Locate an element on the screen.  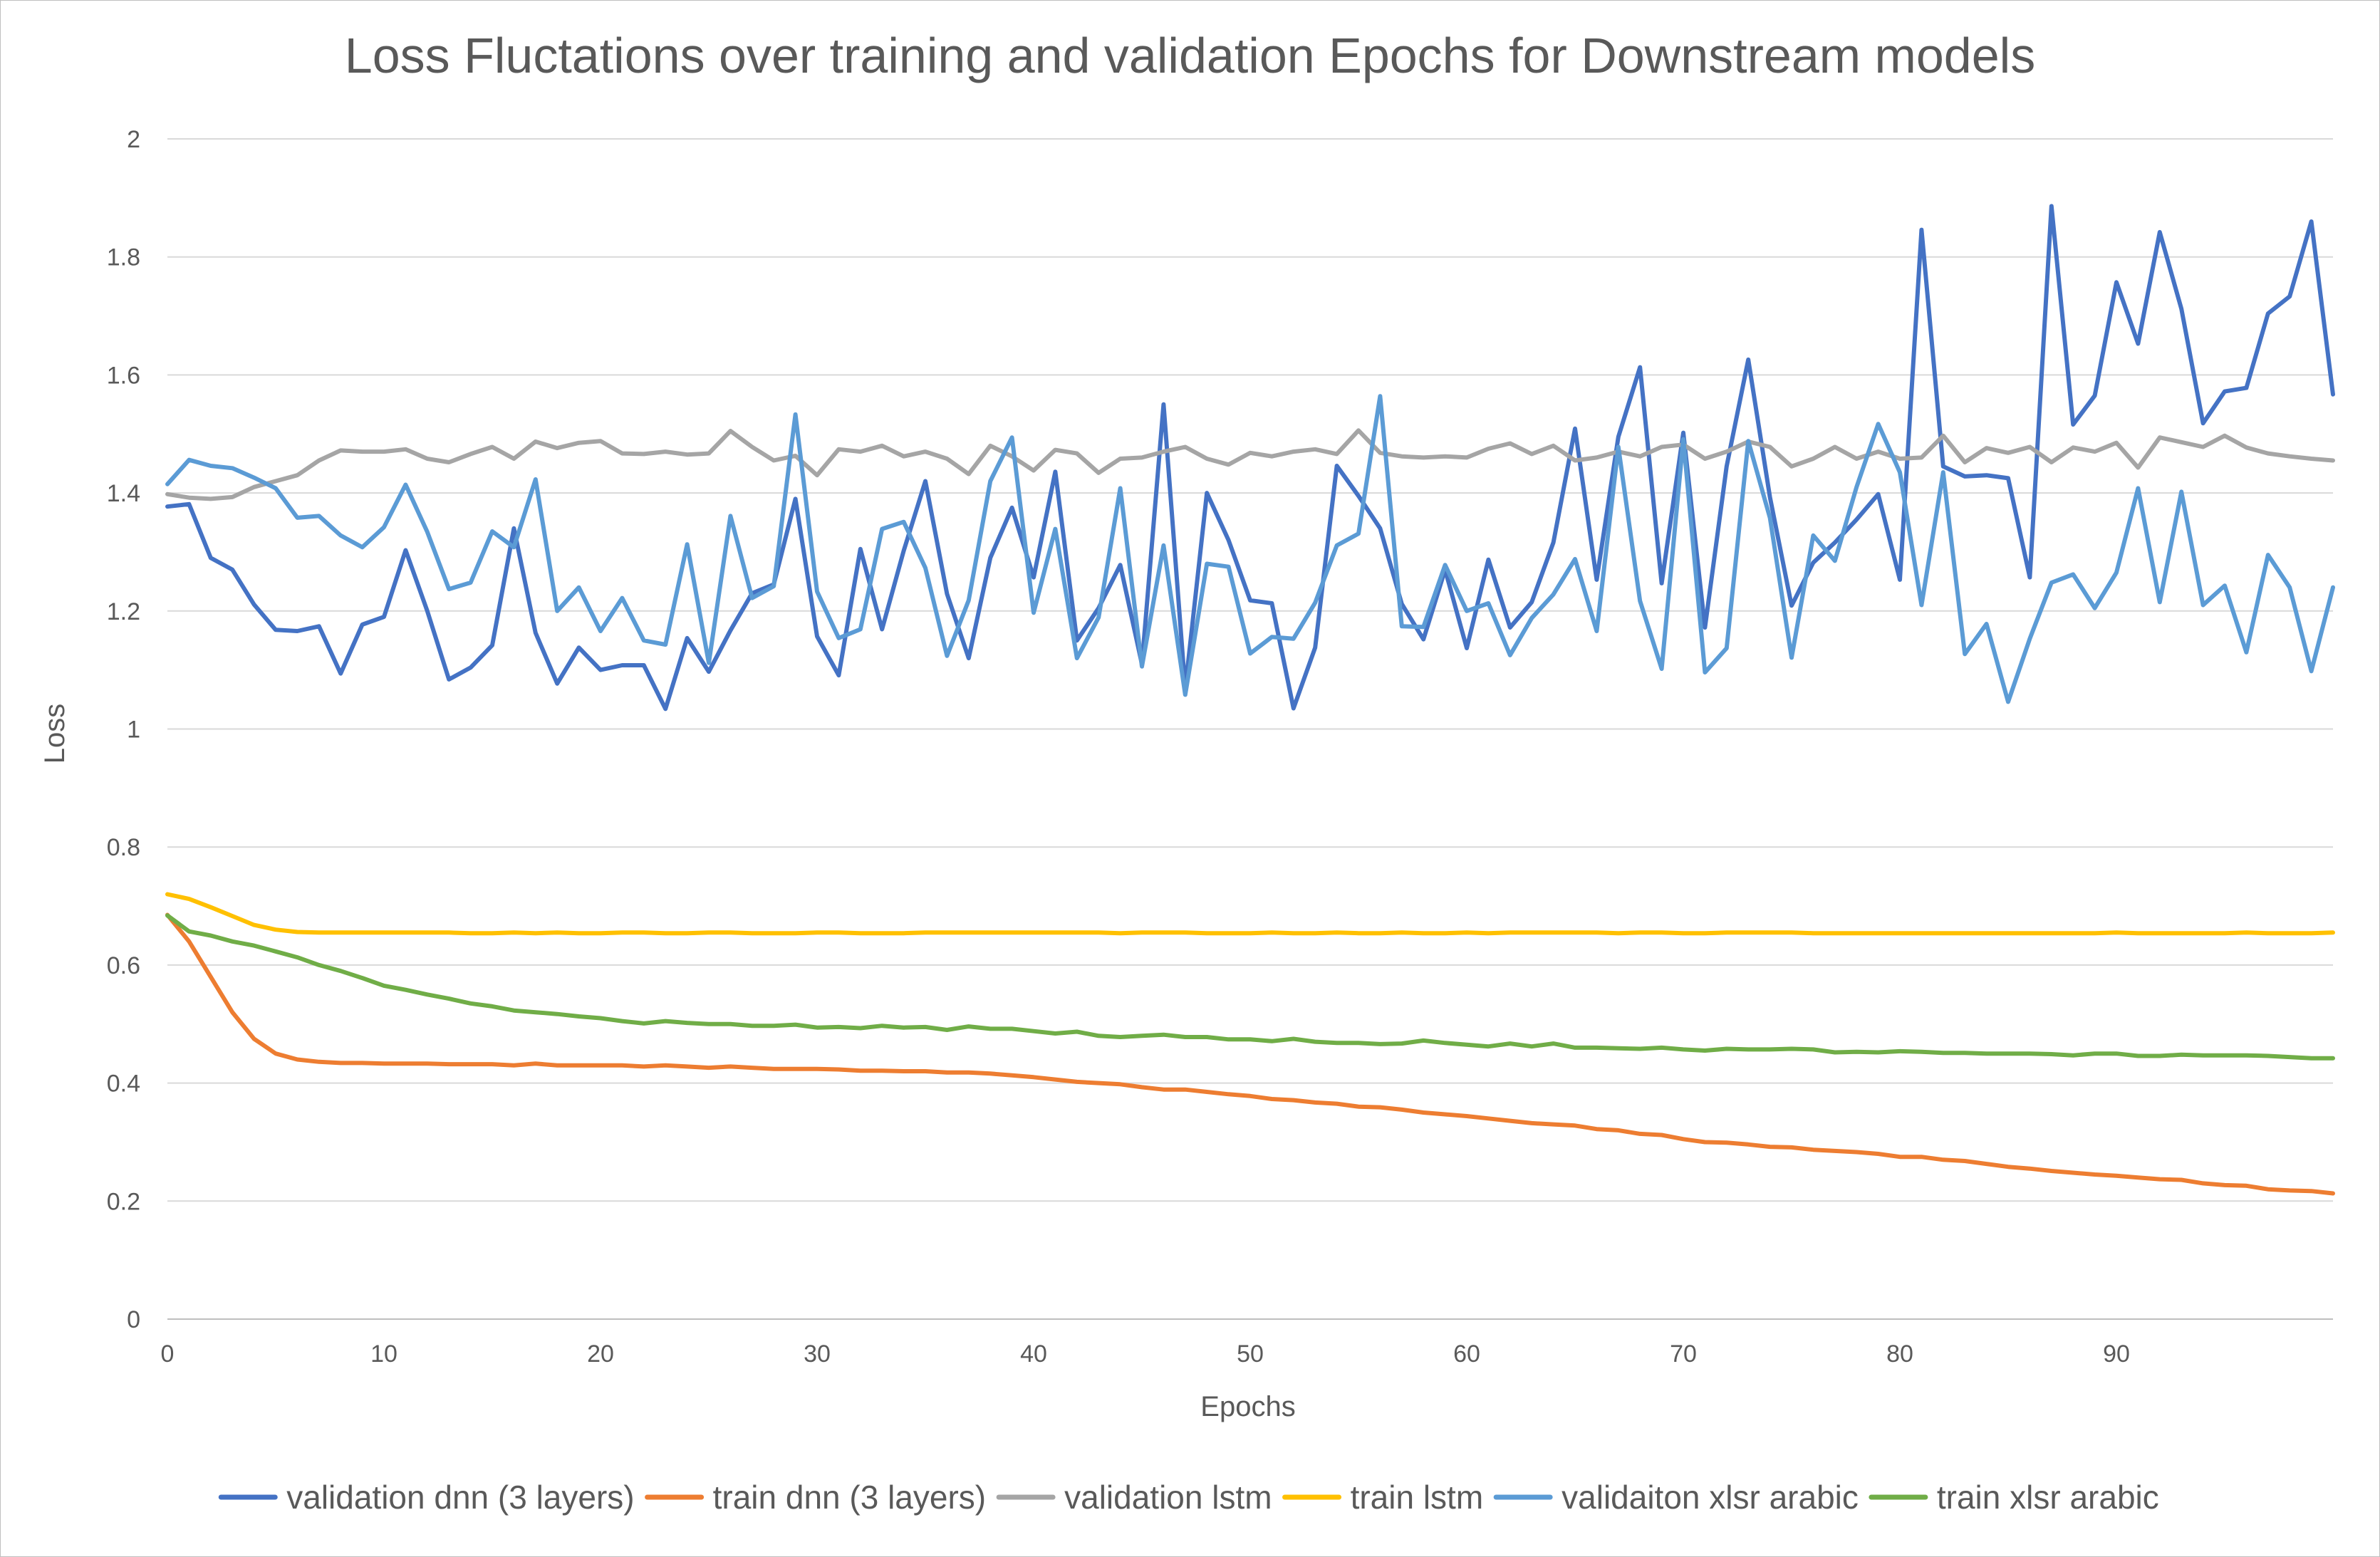
y-tick-label: 0 is located at coordinates (133, 1319).